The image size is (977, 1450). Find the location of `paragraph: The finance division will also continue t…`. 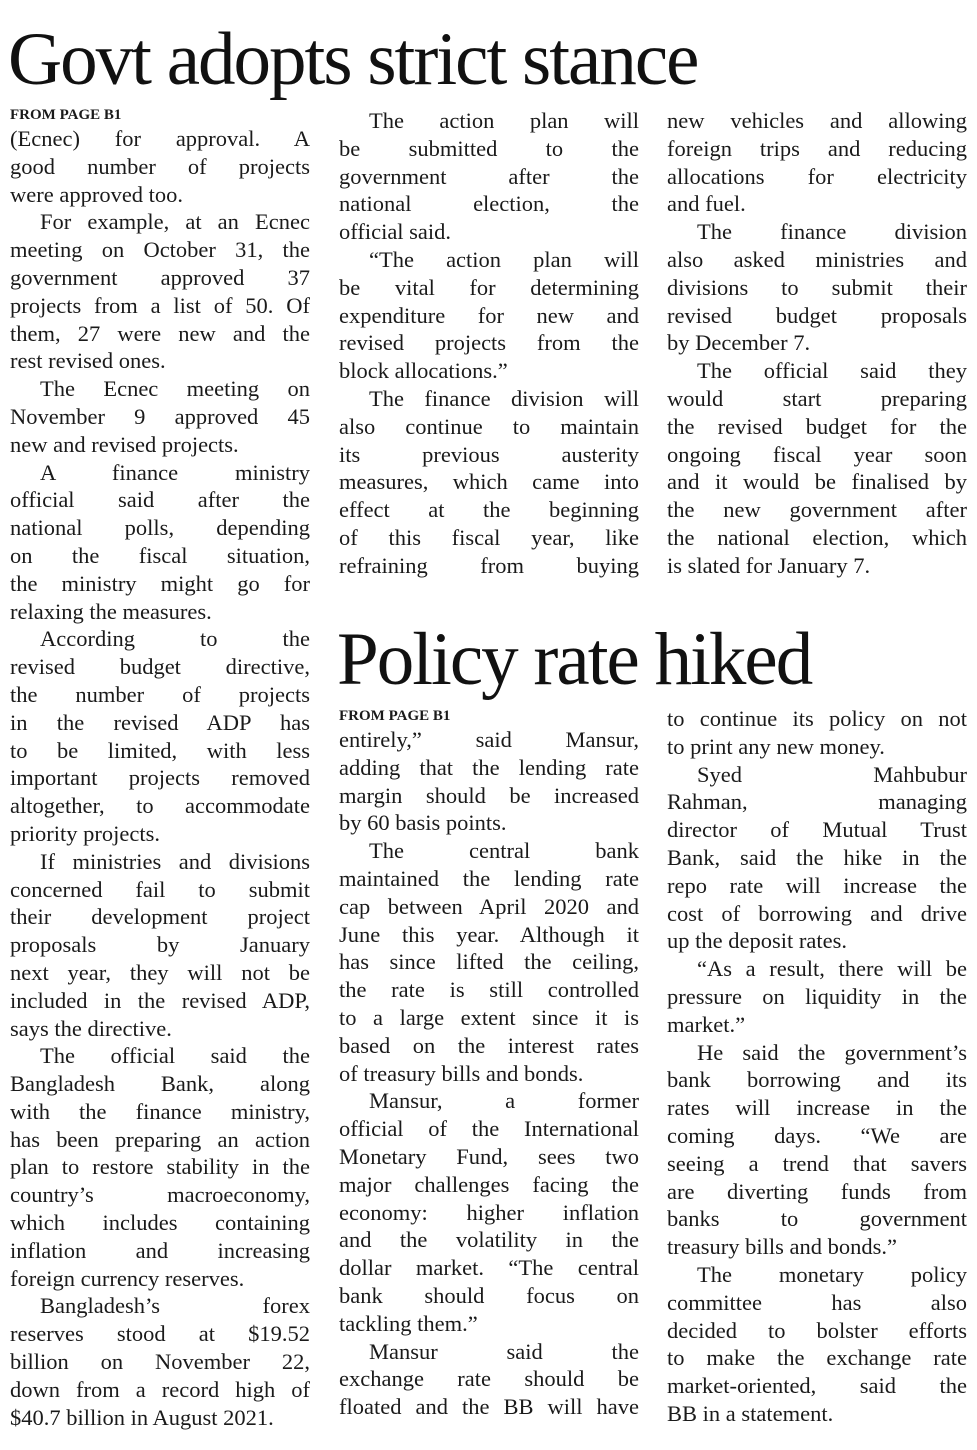

paragraph: The finance division will also continue t… is located at coordinates (489, 482).